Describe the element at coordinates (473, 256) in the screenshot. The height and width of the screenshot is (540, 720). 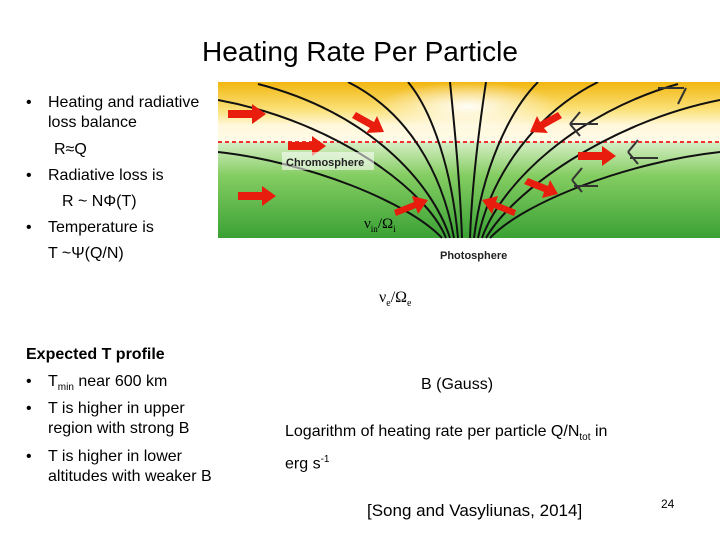
I see `photosphere-label: Photosphere` at that location.